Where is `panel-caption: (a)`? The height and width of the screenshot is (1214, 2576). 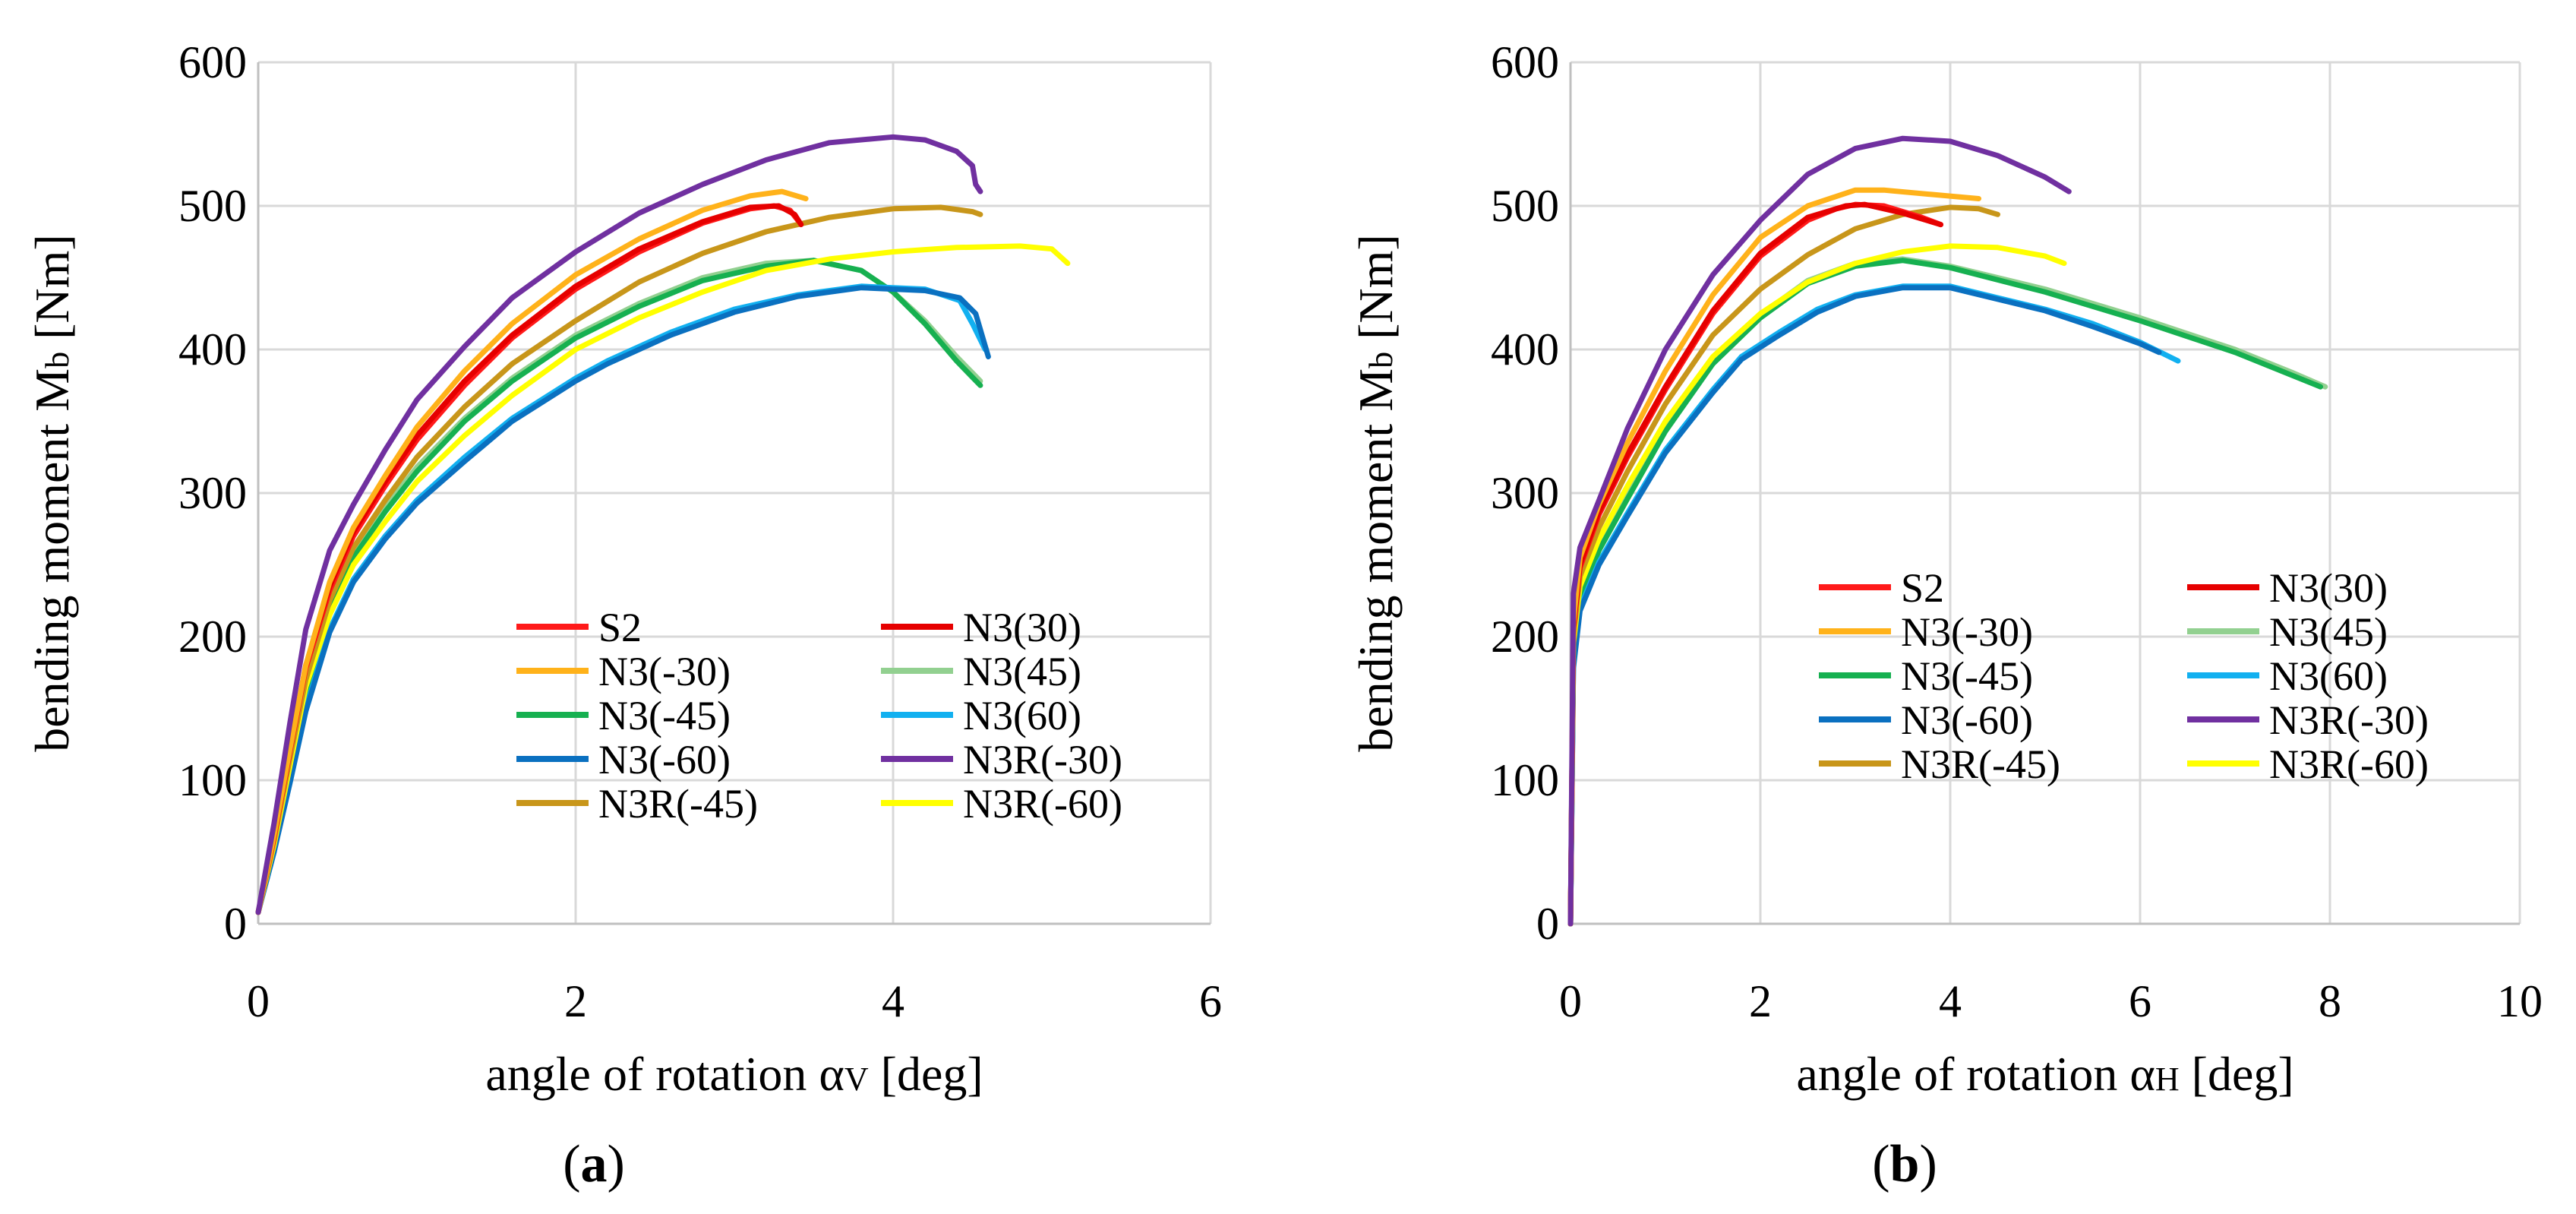
panel-caption: (a) is located at coordinates (594, 1164).